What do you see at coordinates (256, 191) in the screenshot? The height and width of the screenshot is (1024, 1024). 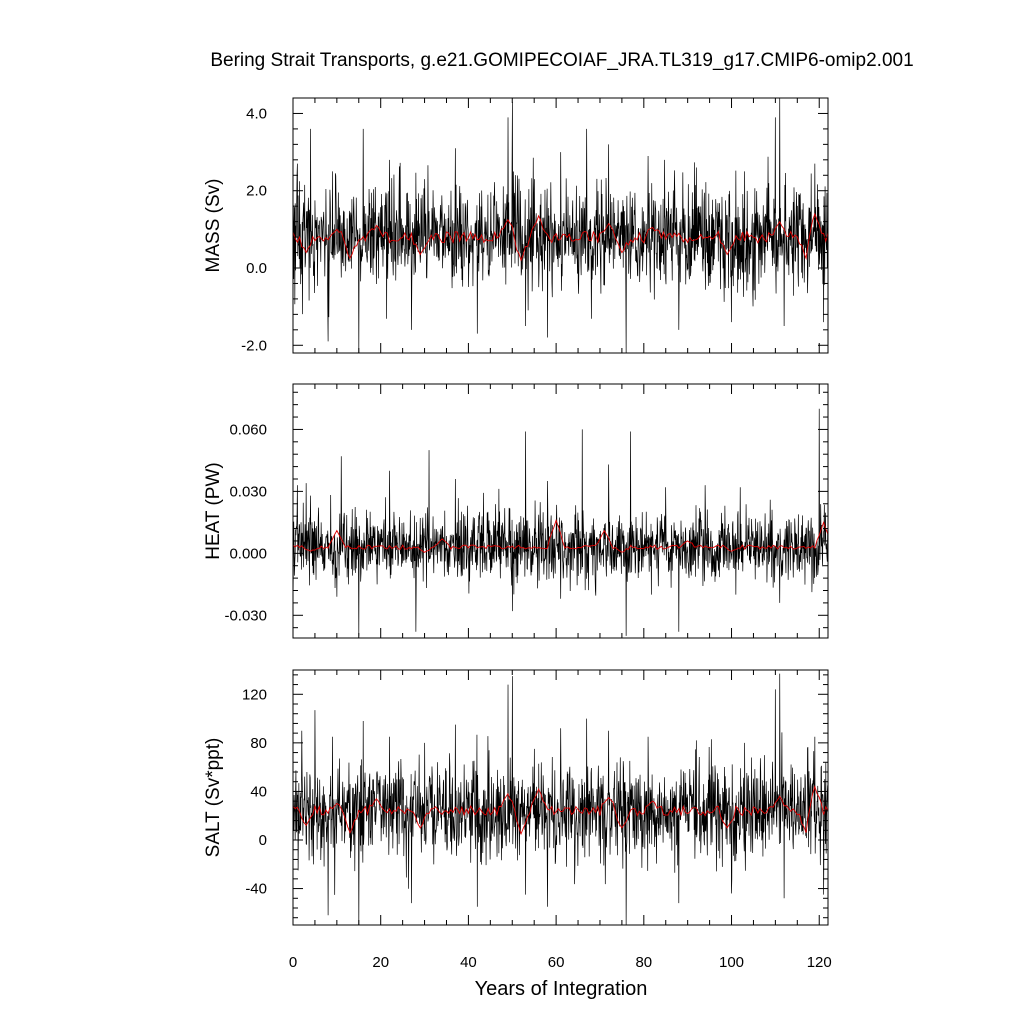 I see `mass-y-tick-label: 2.0` at bounding box center [256, 191].